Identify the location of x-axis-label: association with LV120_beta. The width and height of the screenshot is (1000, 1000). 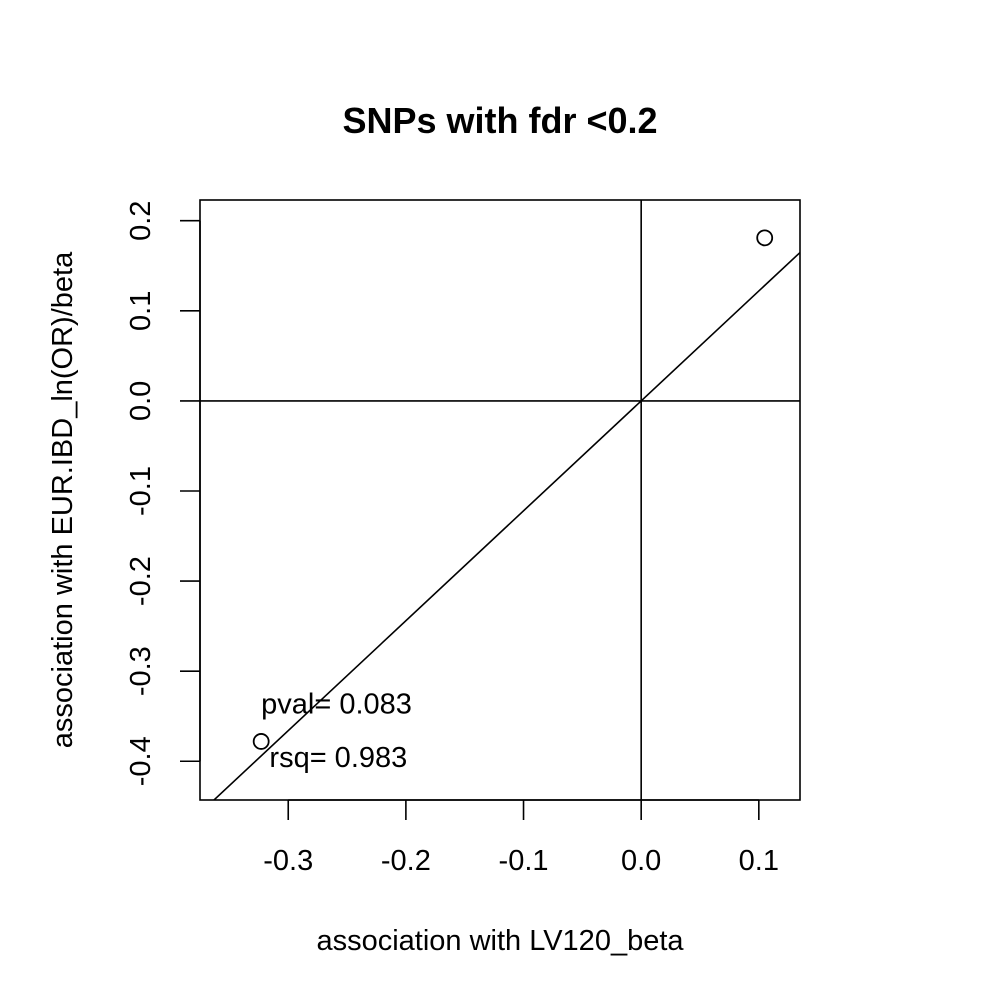
(500, 941).